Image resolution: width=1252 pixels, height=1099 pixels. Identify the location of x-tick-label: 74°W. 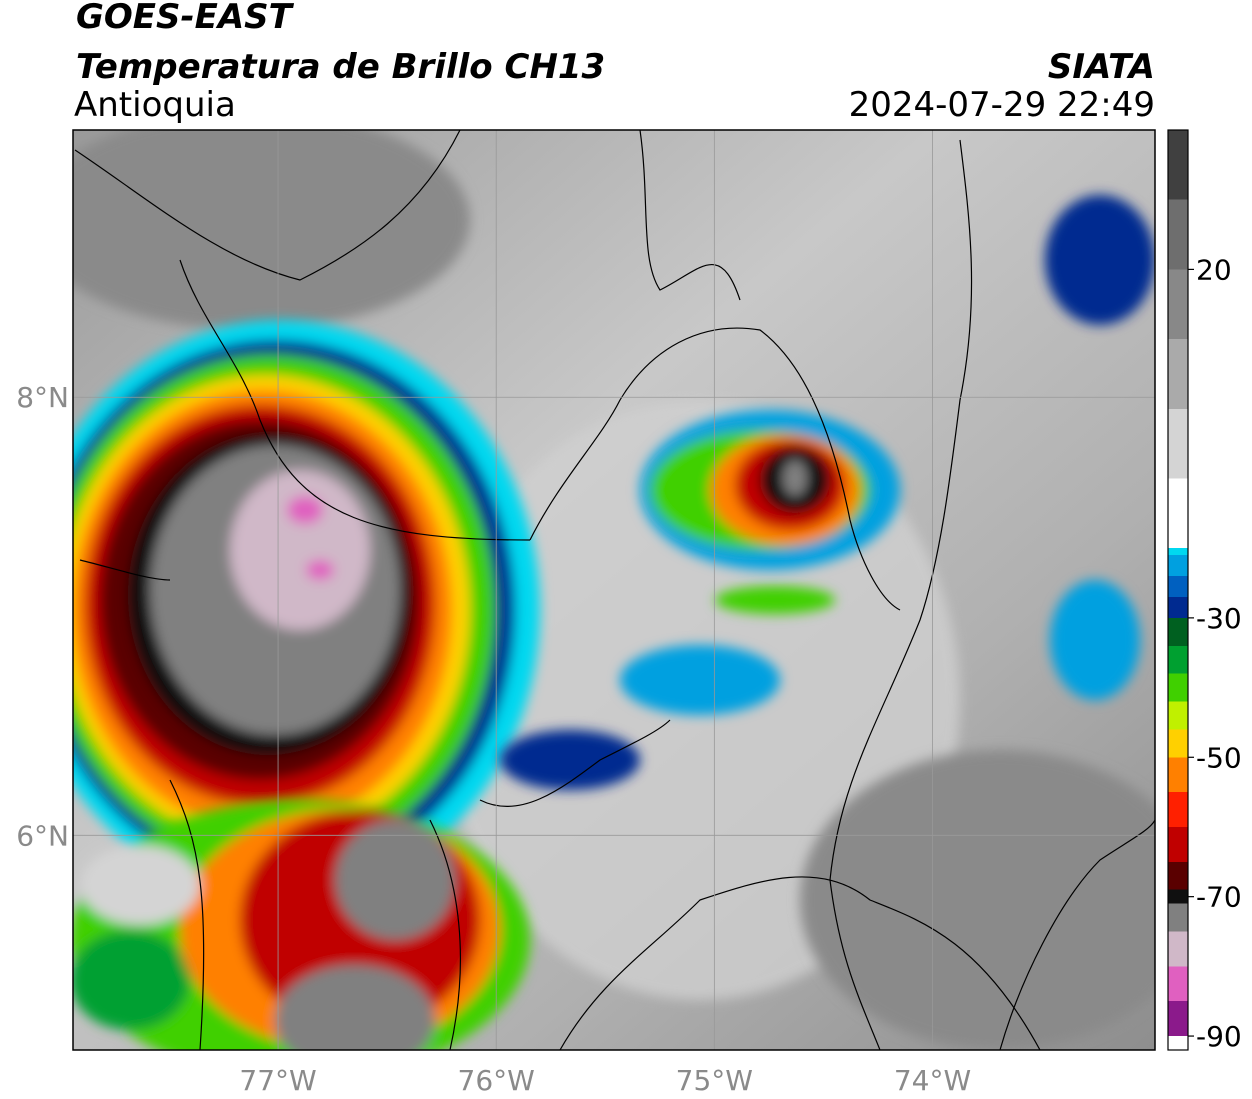
(932, 1080).